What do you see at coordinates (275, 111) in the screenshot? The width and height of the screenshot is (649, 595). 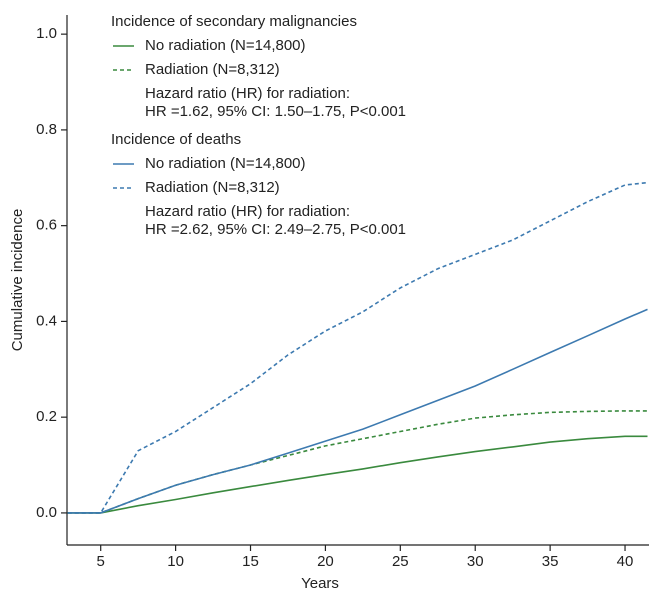 I see `legend-note: HR =1.62, 95% CI: 1.50–1.75, P<0.001` at bounding box center [275, 111].